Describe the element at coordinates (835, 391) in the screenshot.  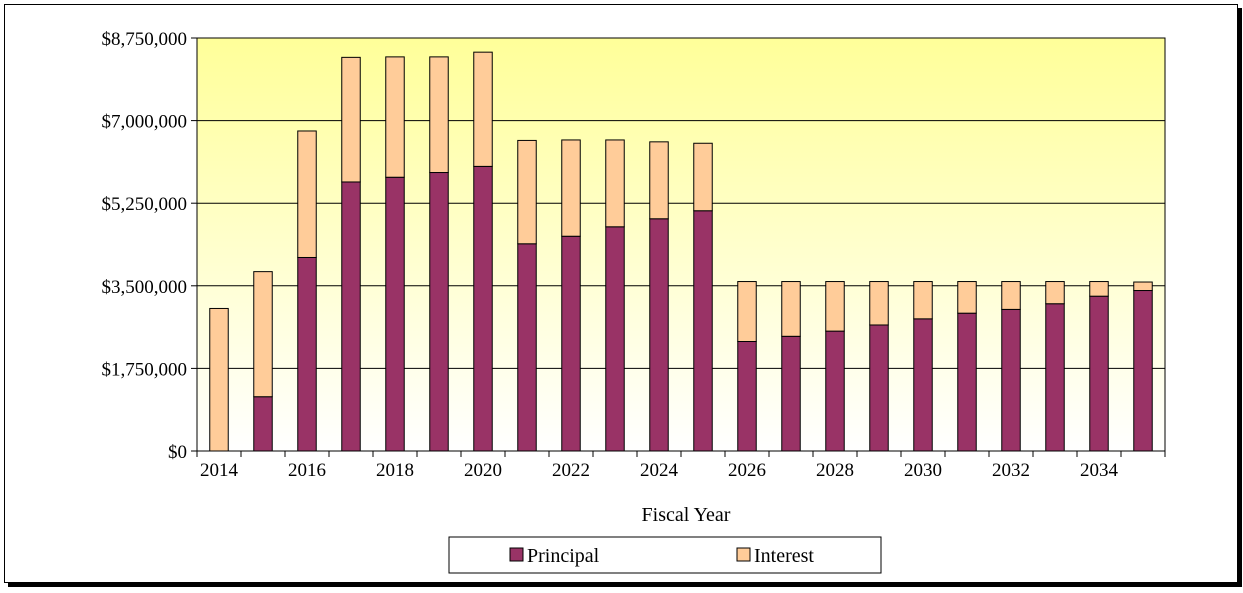
I see `bar-principal-2028` at that location.